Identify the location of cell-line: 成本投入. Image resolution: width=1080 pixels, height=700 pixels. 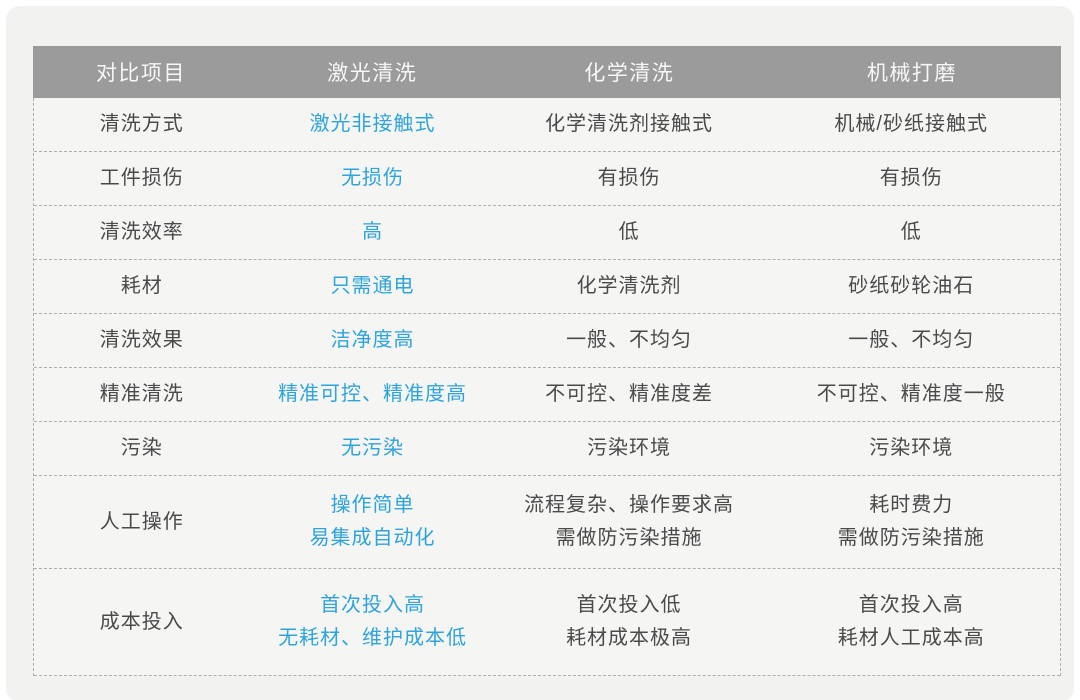
(141, 621).